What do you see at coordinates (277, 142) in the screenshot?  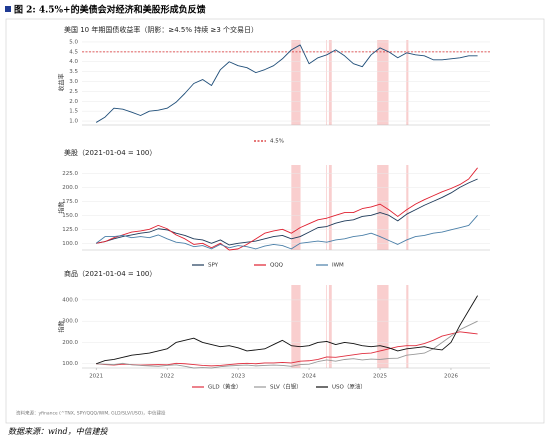 I see `legend-label: 4.5%` at bounding box center [277, 142].